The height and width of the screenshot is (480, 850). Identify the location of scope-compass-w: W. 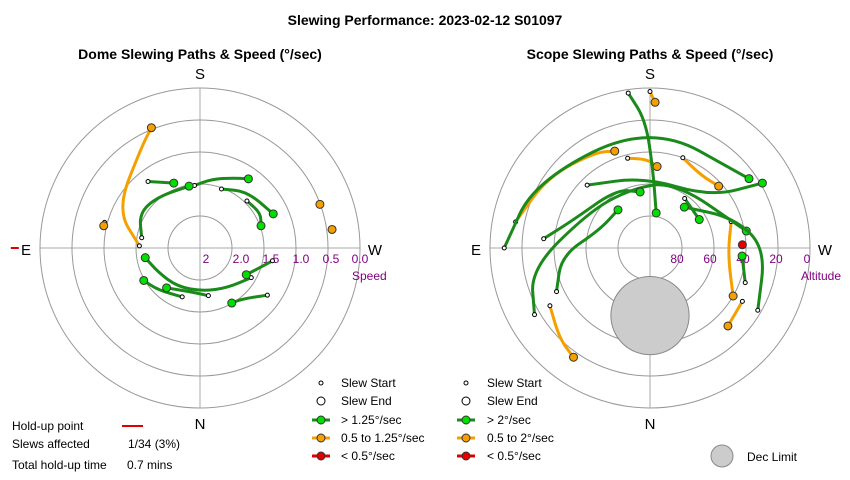
(825, 250).